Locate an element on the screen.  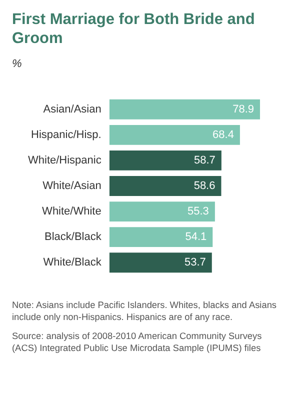
y-tick-label: White/Asian is located at coordinates (72, 186).